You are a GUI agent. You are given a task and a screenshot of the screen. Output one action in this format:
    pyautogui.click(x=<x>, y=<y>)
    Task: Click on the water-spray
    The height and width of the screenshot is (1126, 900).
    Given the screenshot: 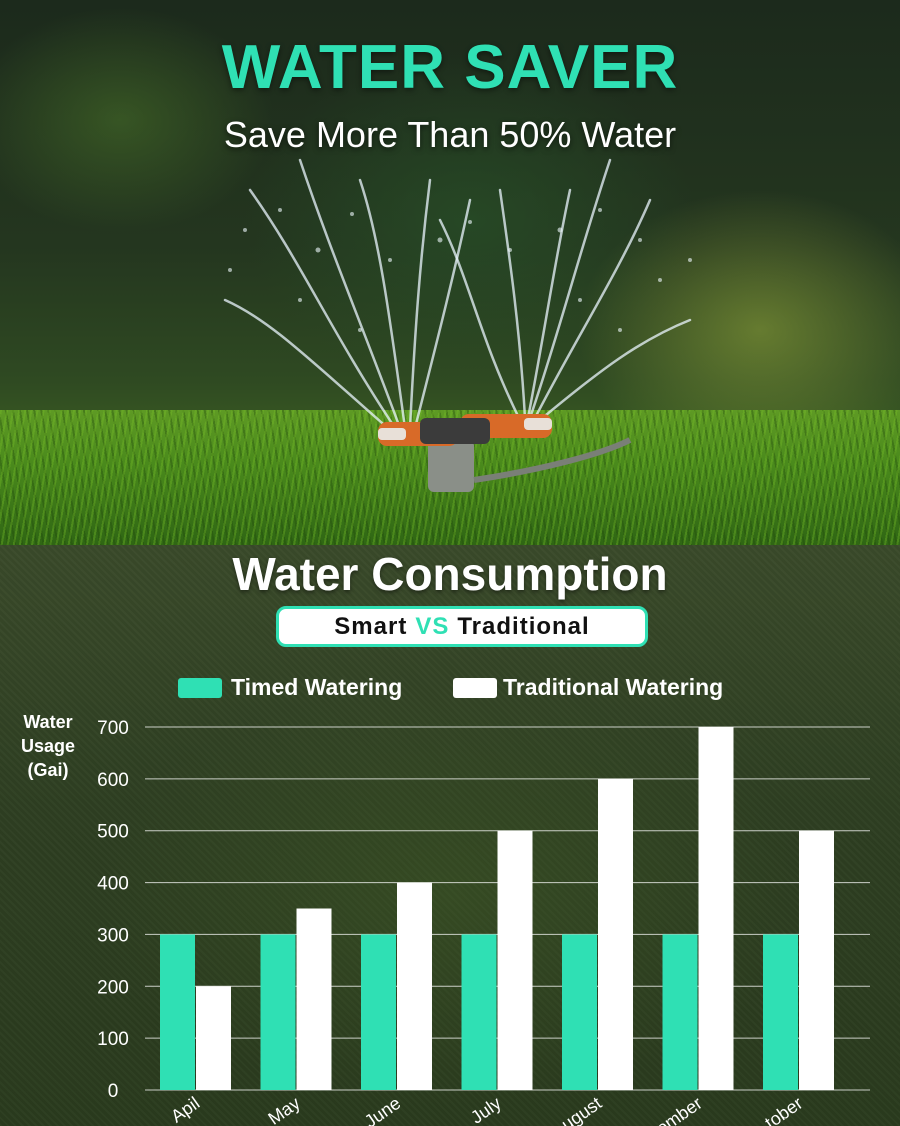 What is the action you would take?
    pyautogui.click(x=457, y=295)
    